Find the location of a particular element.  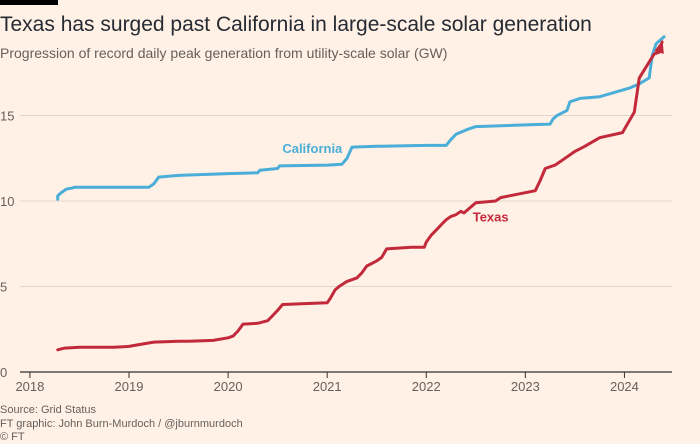

y-axis-ticks: 0 5 10 15 is located at coordinates (7, 245).